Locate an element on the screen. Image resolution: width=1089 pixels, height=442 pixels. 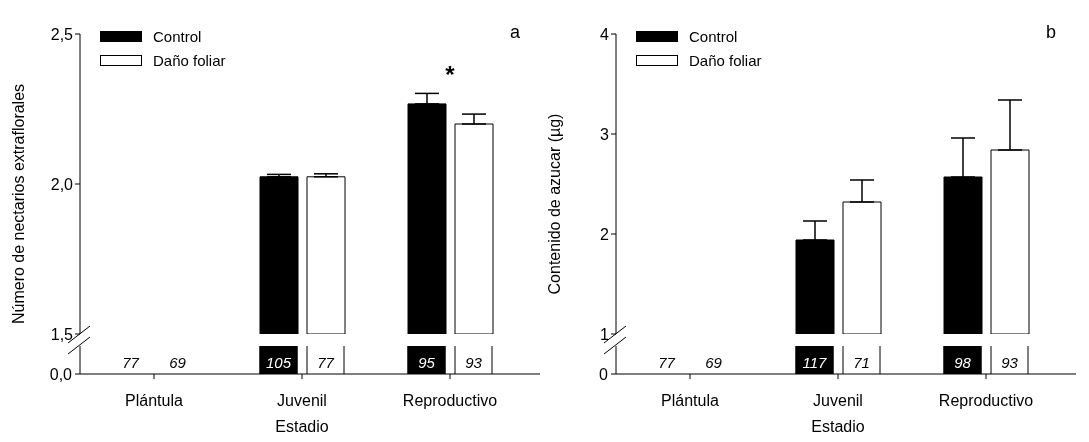
y-tick-label: 2,5 is located at coordinates (62, 34).